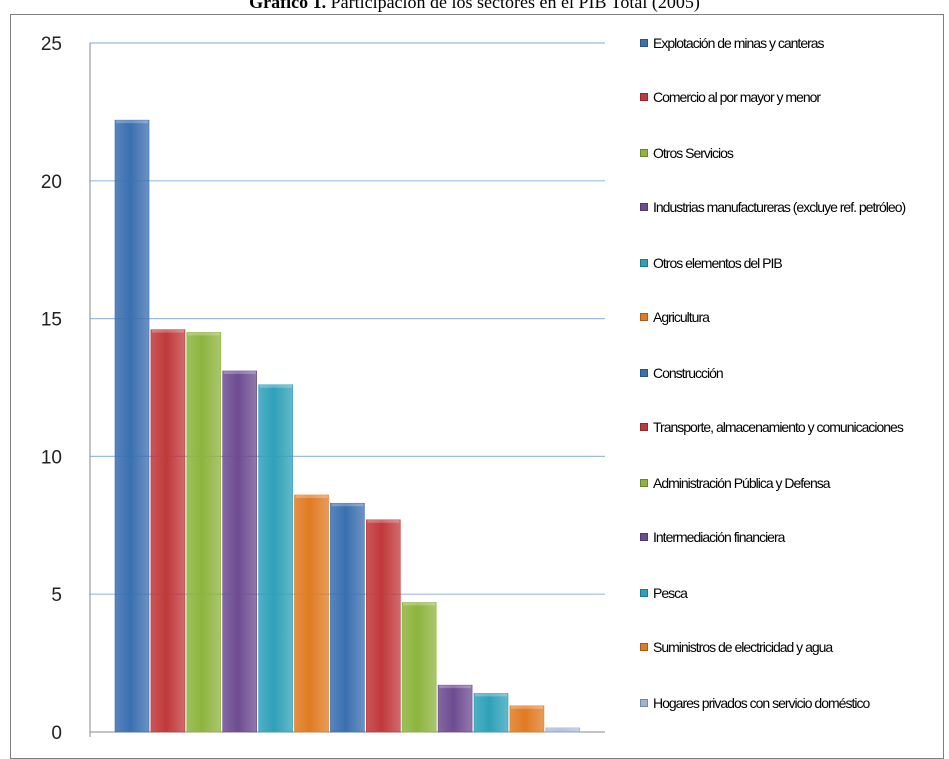 This screenshot has width=949, height=759. I want to click on legend-label: Pesca, so click(670, 593).